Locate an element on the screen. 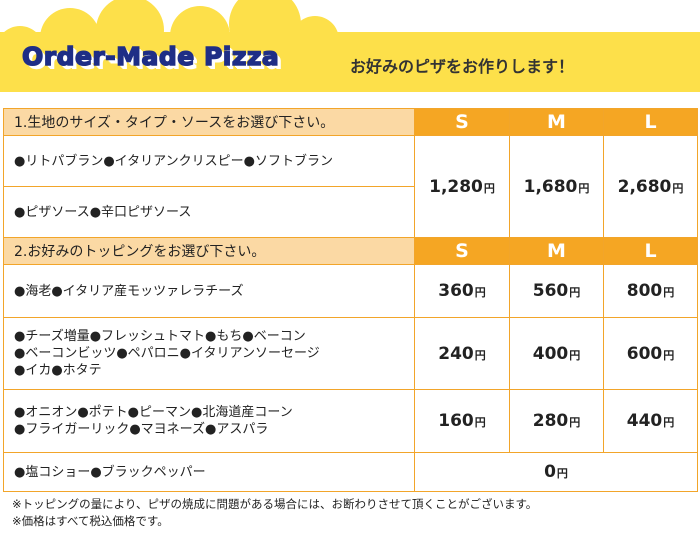 This screenshot has width=700, height=540. topping-group-1: ●海老●イタリア産モッツァレラチーズ is located at coordinates (209, 291).